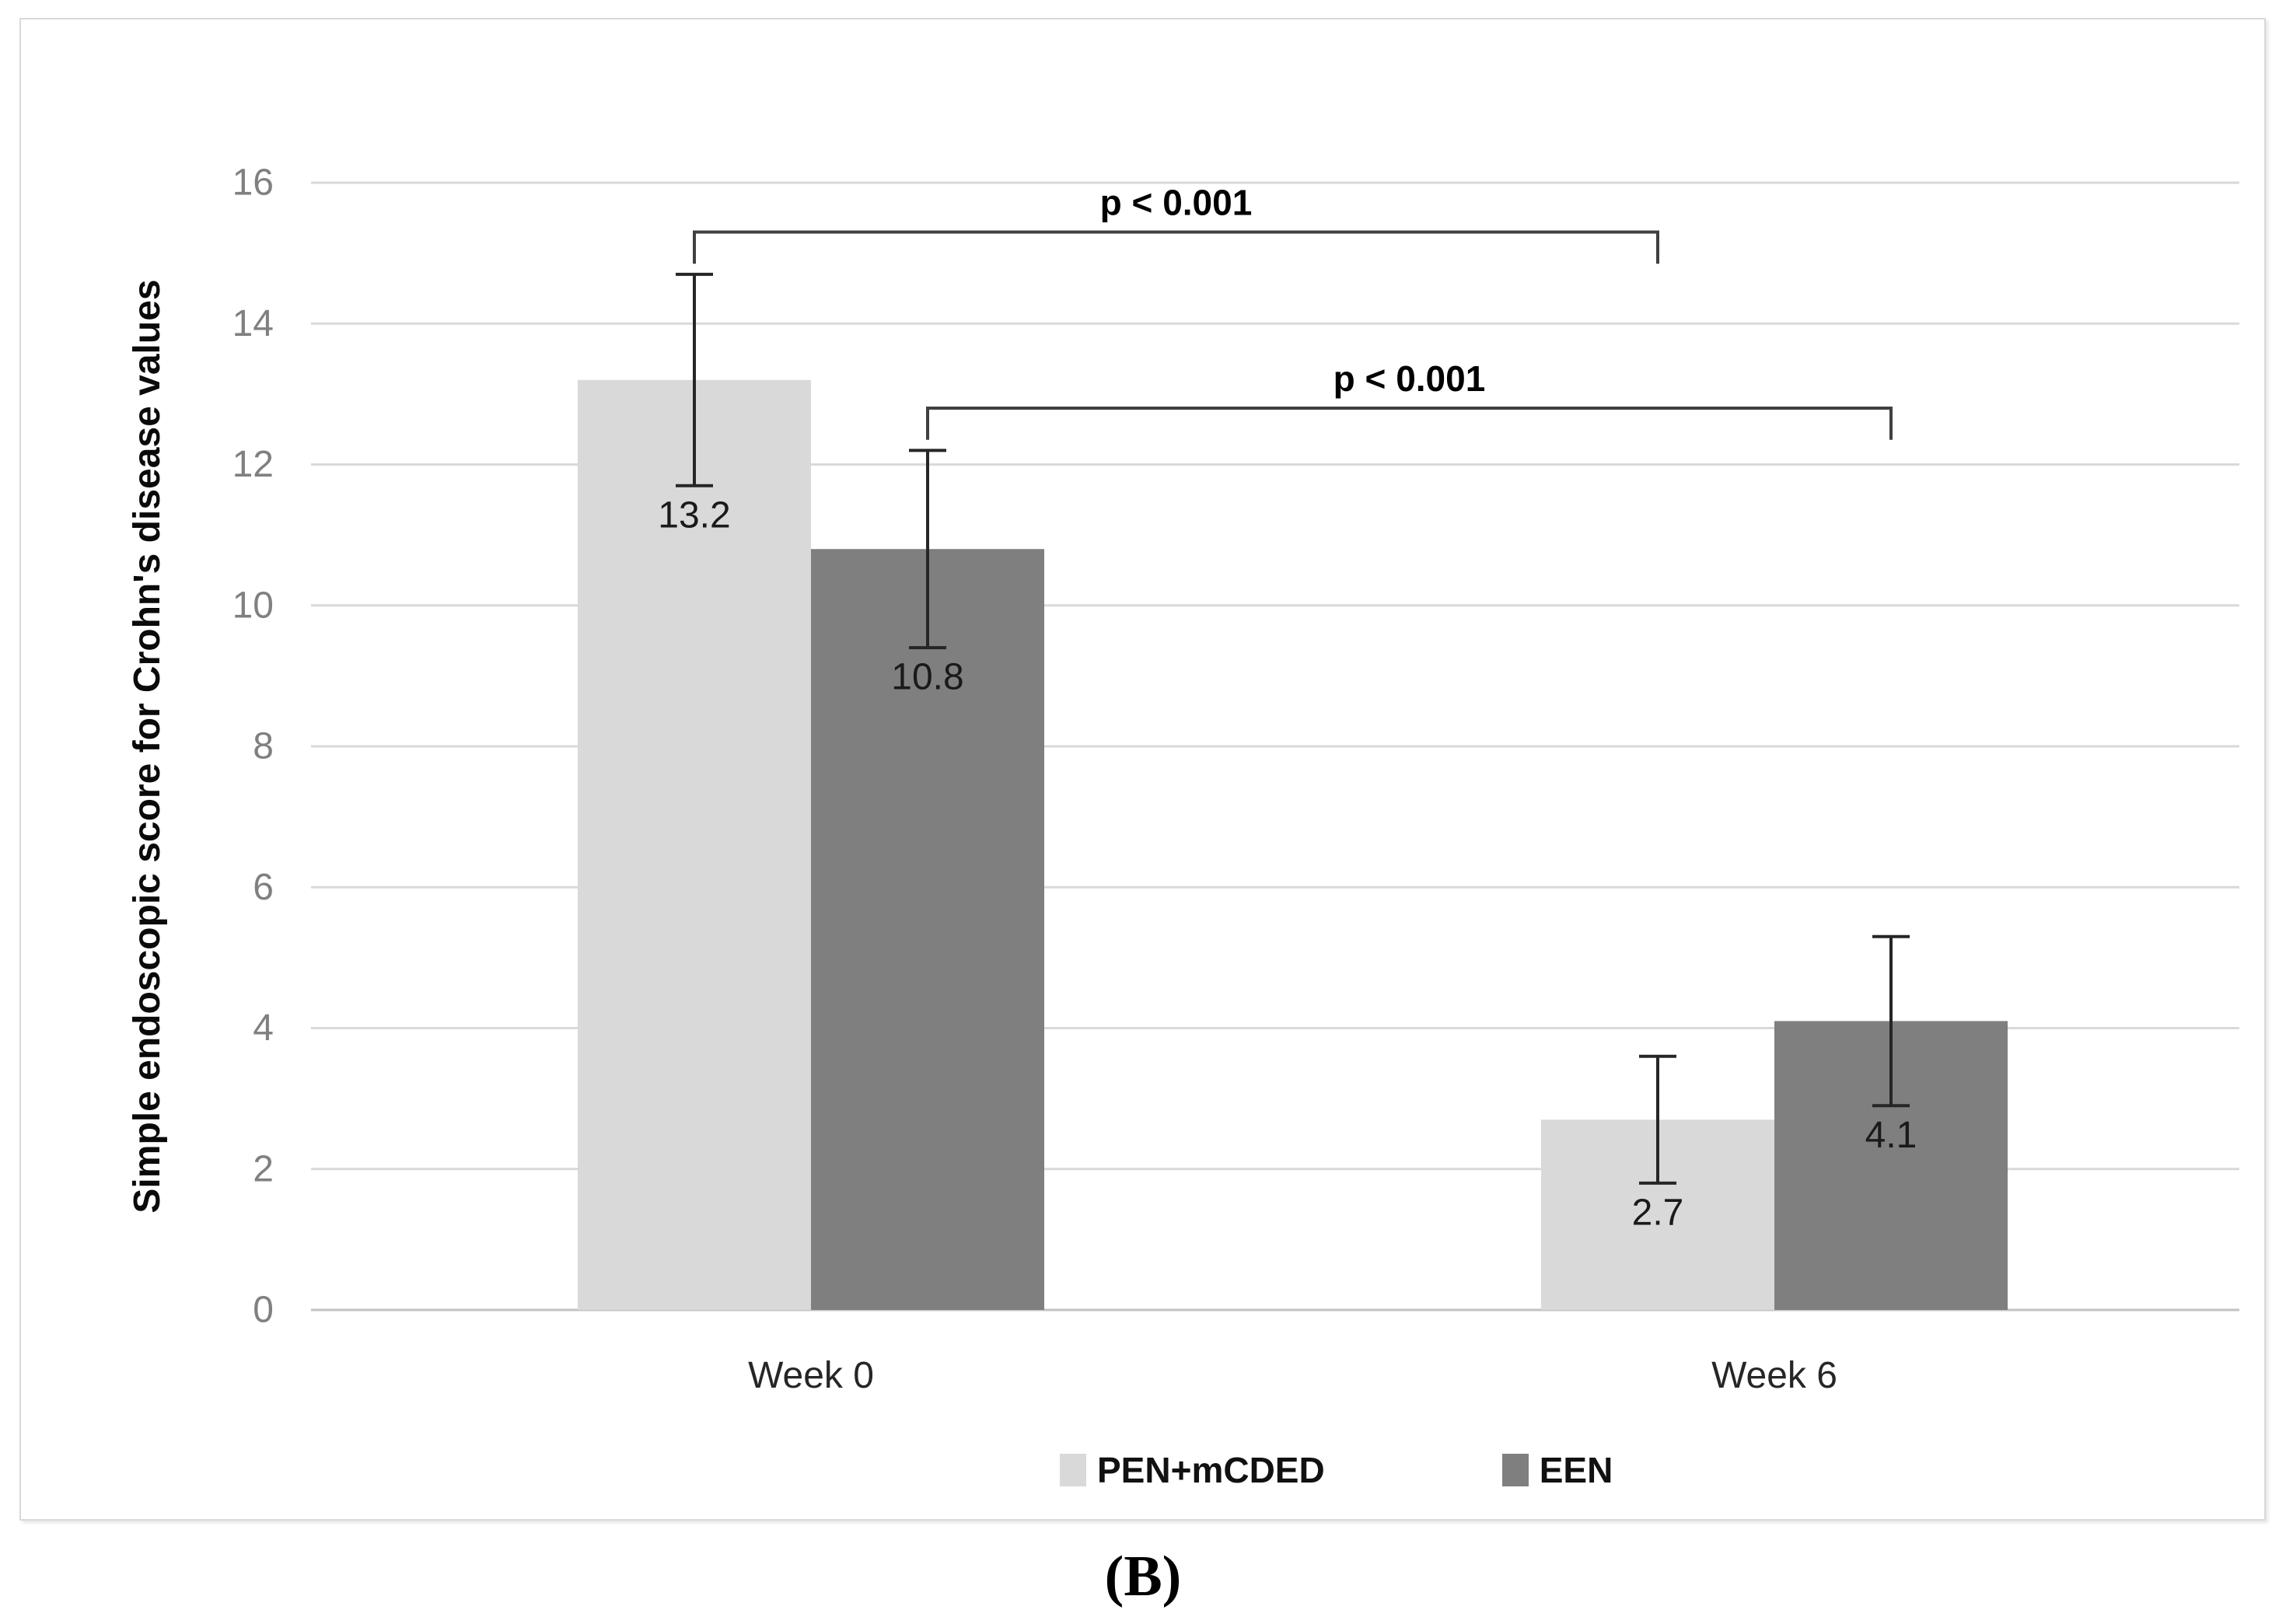 The image size is (2286, 1624). What do you see at coordinates (694, 515) in the screenshot?
I see `value-label-pen-mcded-week-0: 13.2` at bounding box center [694, 515].